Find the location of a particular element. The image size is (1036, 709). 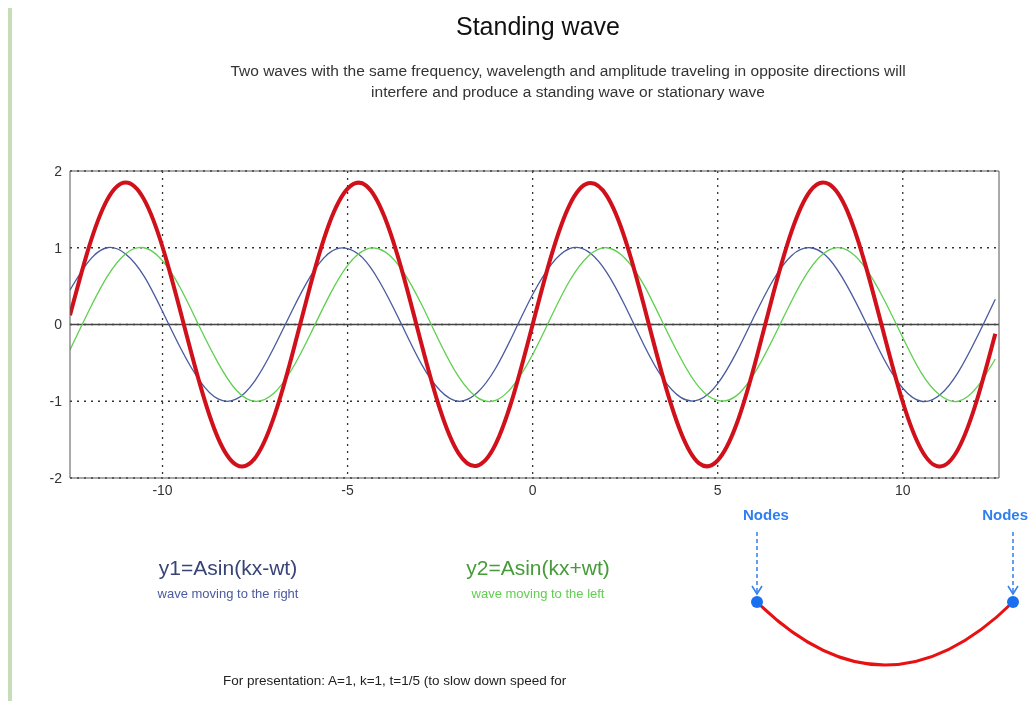

text: y1=Asin(kx-wt) is located at coordinates (228, 568).